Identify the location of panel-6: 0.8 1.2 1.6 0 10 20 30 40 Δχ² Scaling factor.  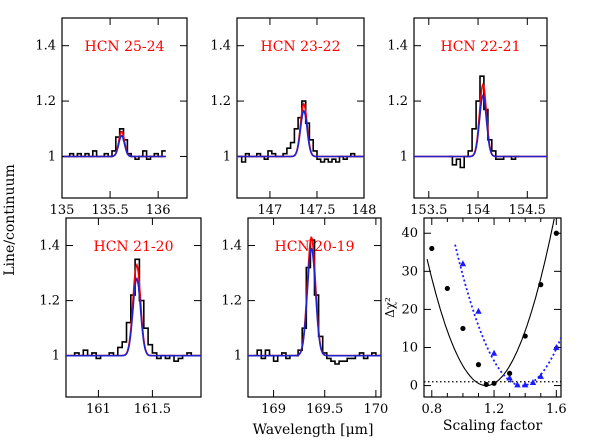
(475, 325).